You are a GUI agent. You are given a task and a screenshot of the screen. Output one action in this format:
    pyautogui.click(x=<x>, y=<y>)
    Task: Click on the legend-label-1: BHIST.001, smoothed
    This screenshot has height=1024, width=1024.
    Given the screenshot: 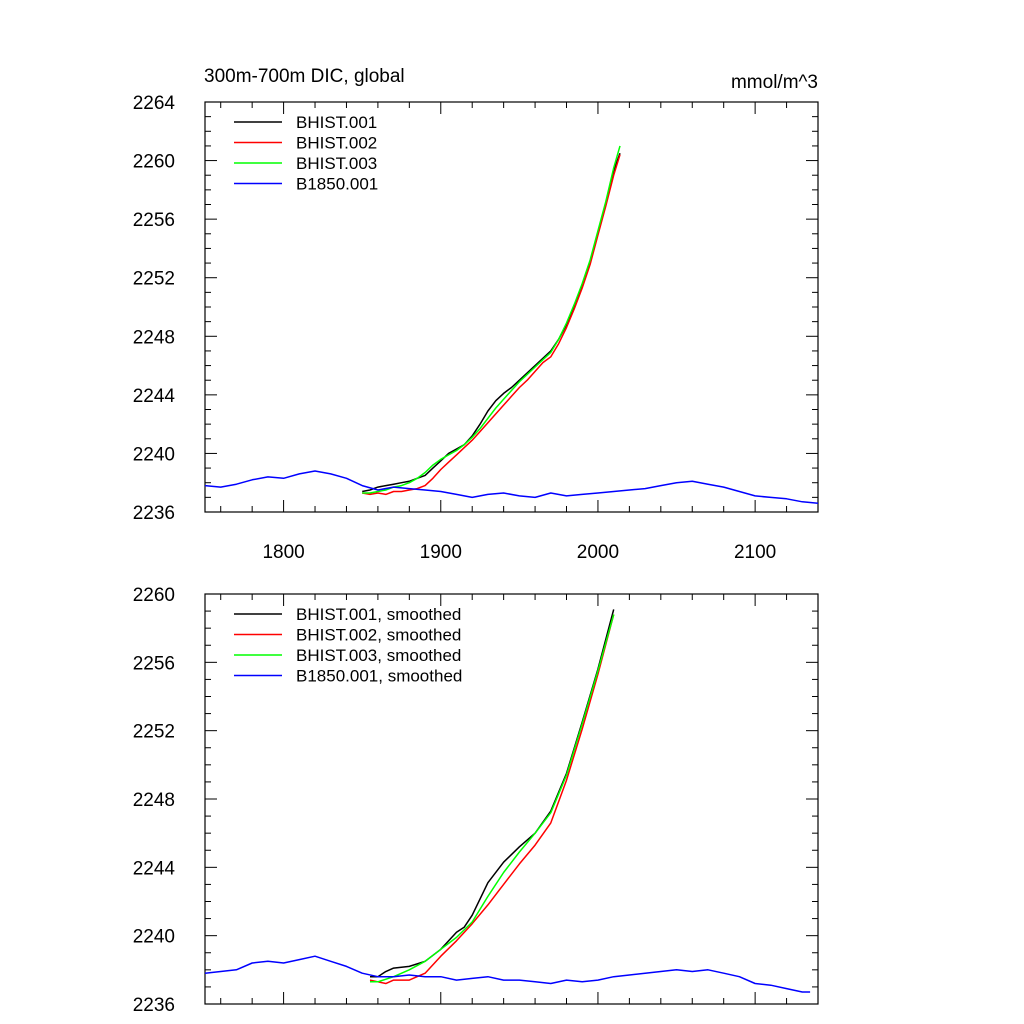 What is the action you would take?
    pyautogui.click(x=378, y=614)
    